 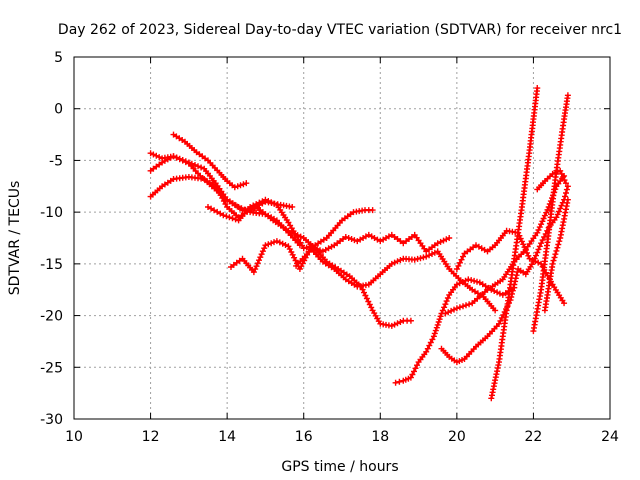 What do you see at coordinates (74, 437) in the screenshot?
I see `x-tick-label: 10` at bounding box center [74, 437].